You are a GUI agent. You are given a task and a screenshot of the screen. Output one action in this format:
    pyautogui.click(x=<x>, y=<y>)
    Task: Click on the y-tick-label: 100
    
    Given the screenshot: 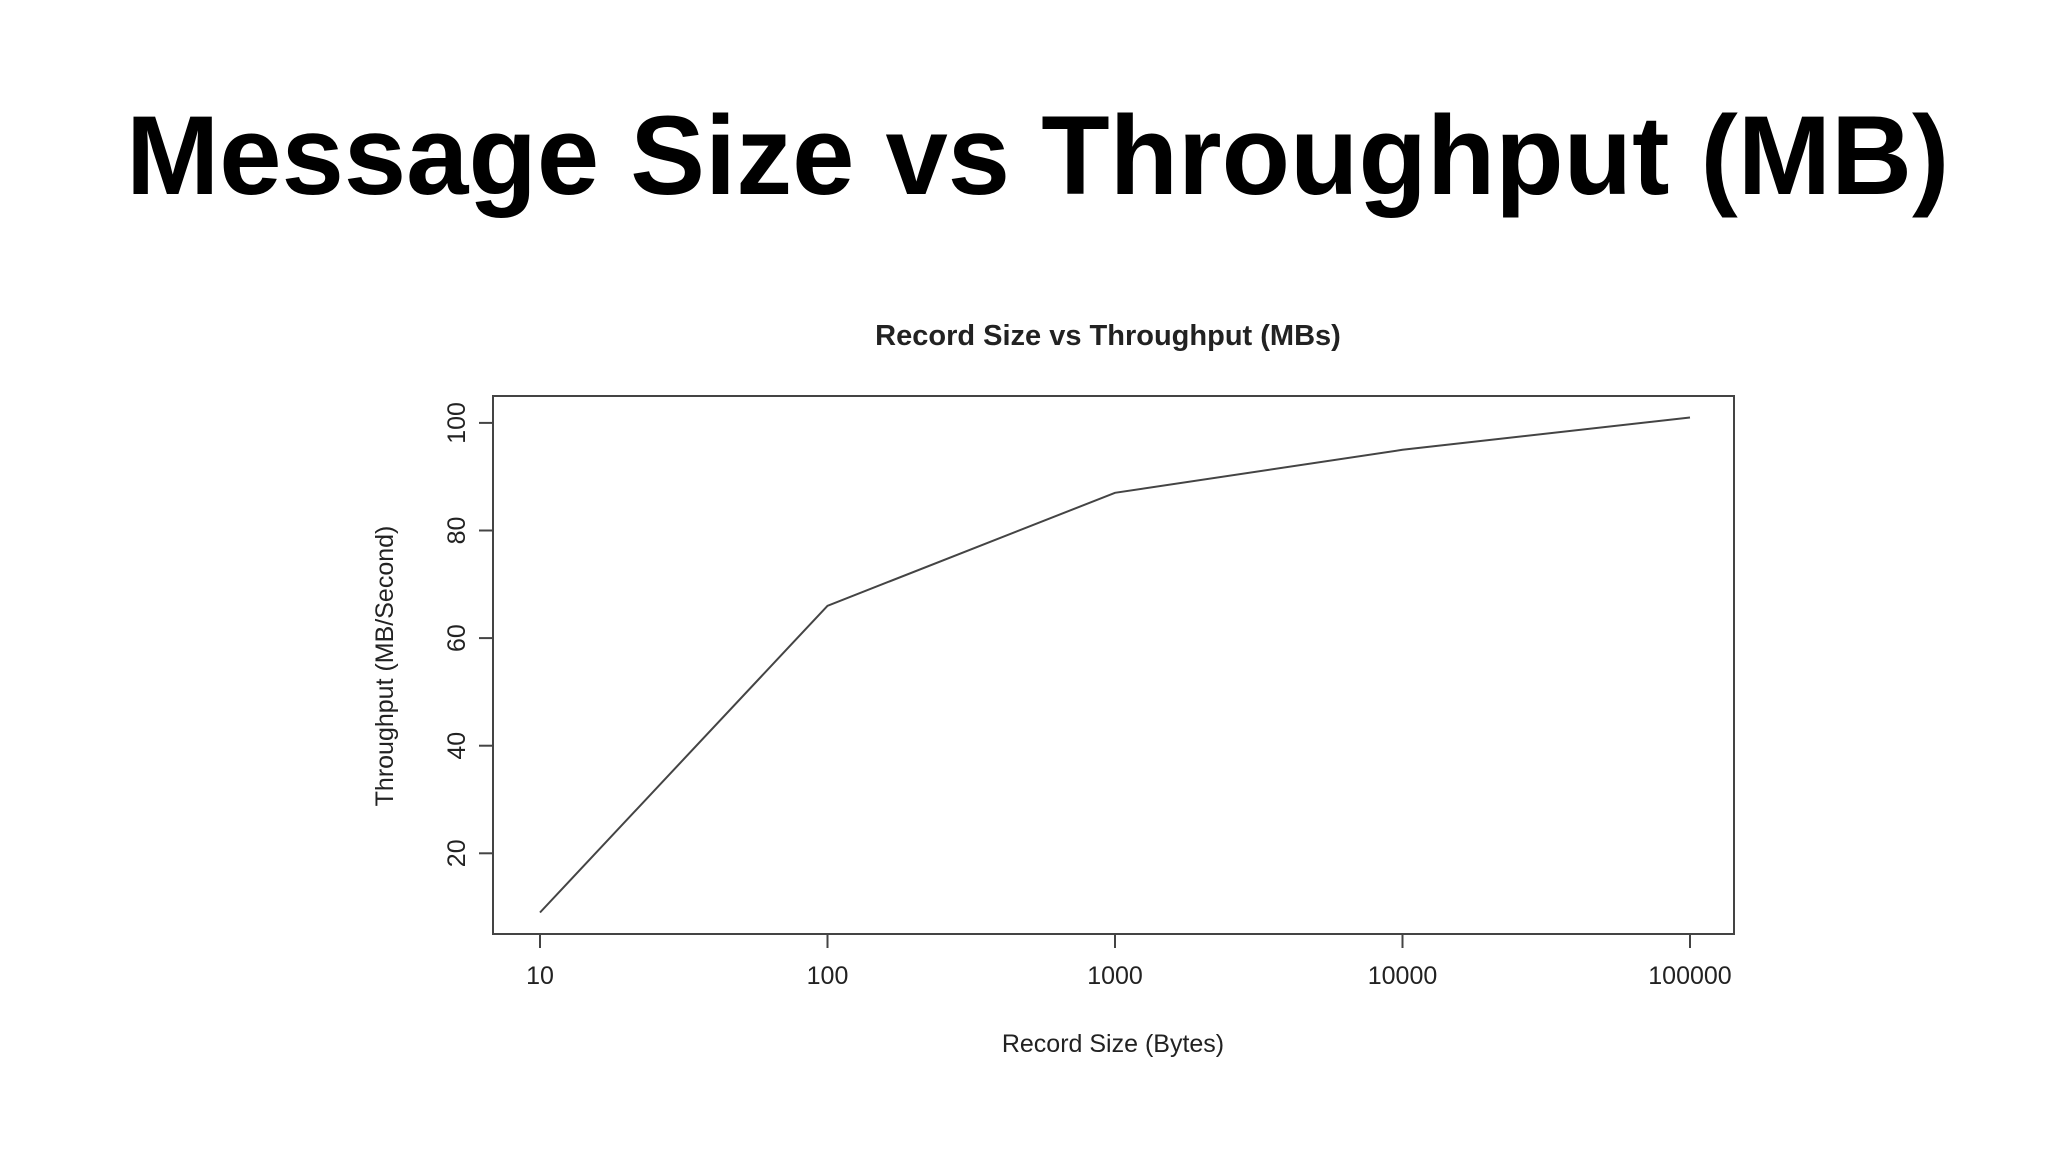 What is the action you would take?
    pyautogui.click(x=457, y=423)
    